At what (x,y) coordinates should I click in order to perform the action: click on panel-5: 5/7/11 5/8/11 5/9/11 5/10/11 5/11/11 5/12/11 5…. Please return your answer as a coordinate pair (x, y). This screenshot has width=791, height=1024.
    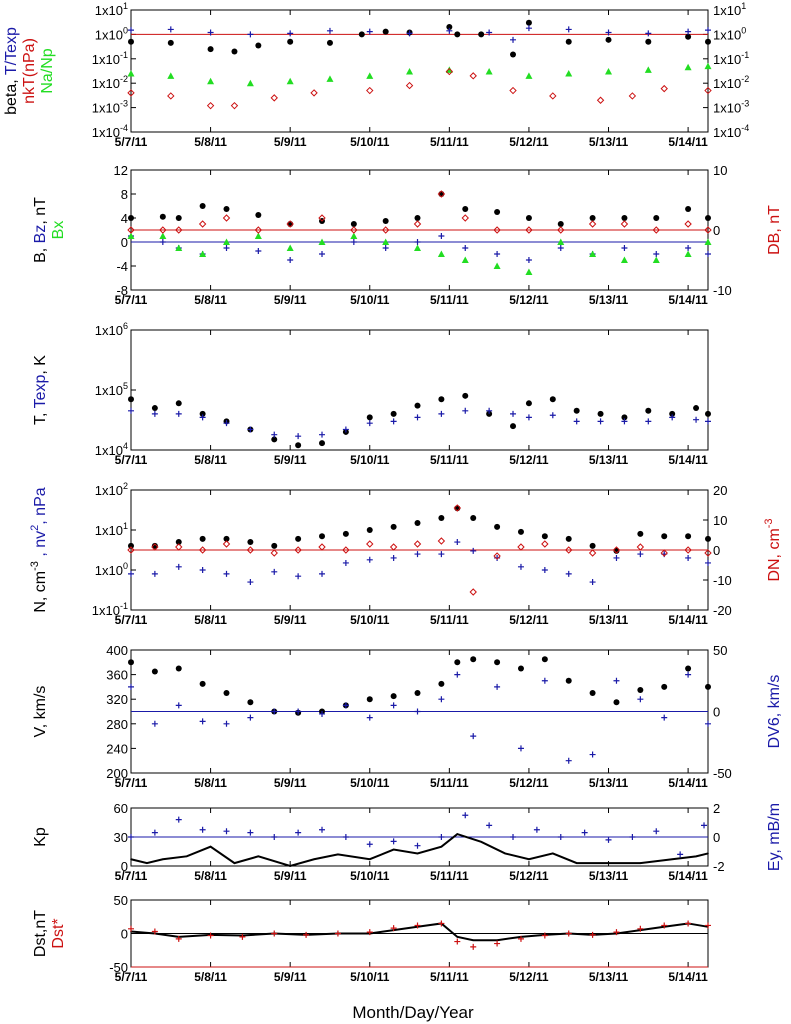
    Looking at the image, I should click on (407, 716).